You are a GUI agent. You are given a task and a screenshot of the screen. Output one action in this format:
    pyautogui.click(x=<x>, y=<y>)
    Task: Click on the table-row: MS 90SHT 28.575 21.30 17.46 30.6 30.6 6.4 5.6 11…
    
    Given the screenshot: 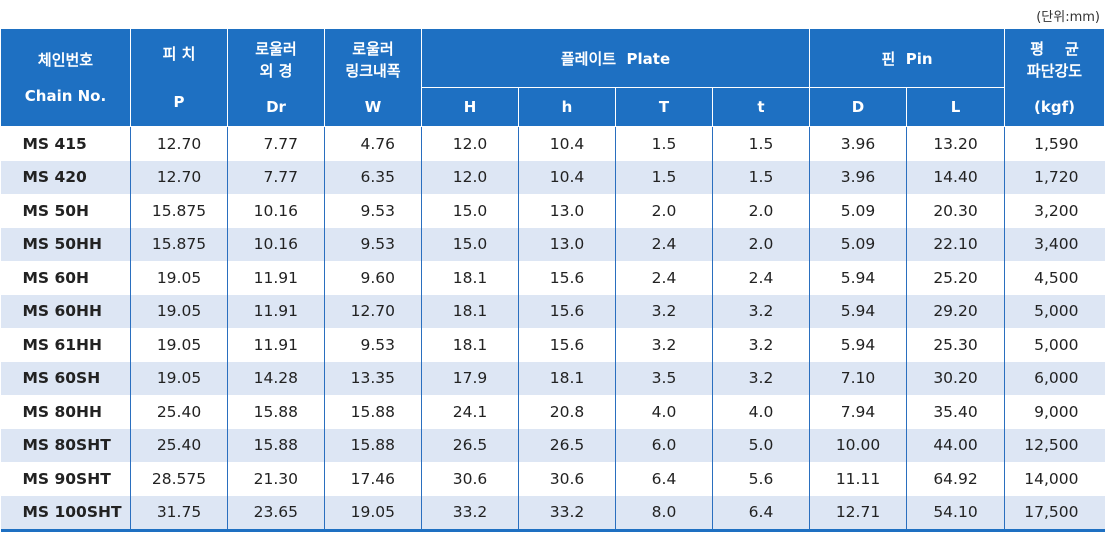 What is the action you would take?
    pyautogui.click(x=553, y=479)
    